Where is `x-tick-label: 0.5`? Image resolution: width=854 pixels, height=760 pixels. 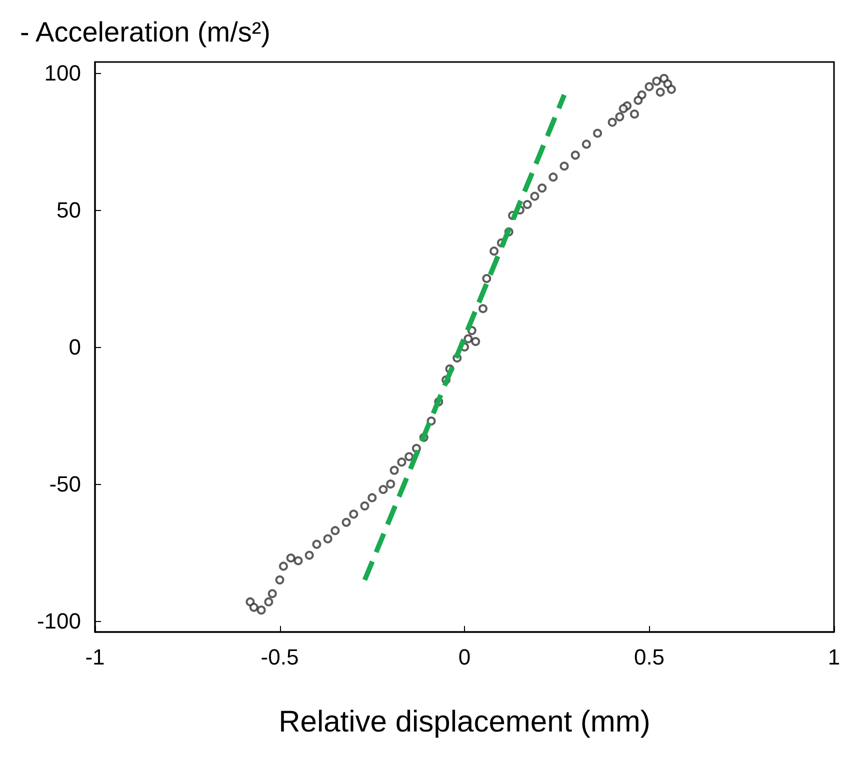
x-tick-label: 0.5 is located at coordinates (649, 657).